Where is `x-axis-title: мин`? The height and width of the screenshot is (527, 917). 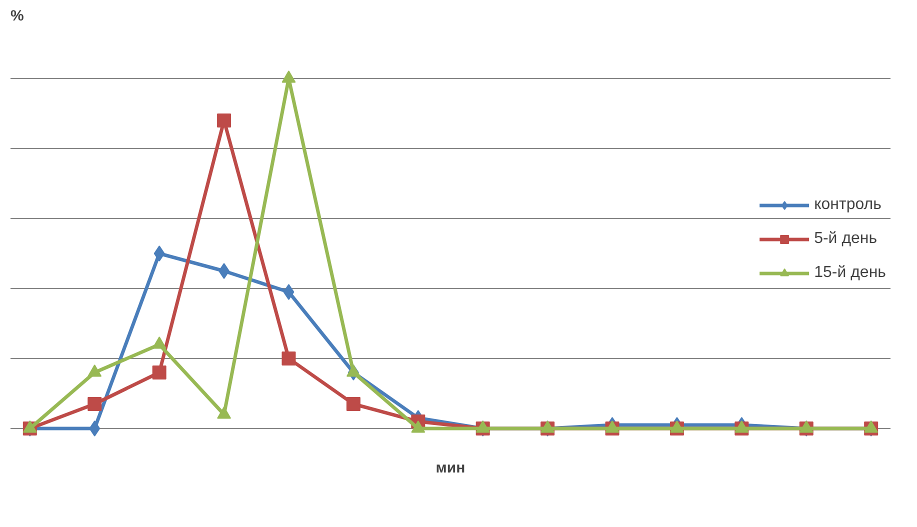 x-axis-title: мин is located at coordinates (451, 468).